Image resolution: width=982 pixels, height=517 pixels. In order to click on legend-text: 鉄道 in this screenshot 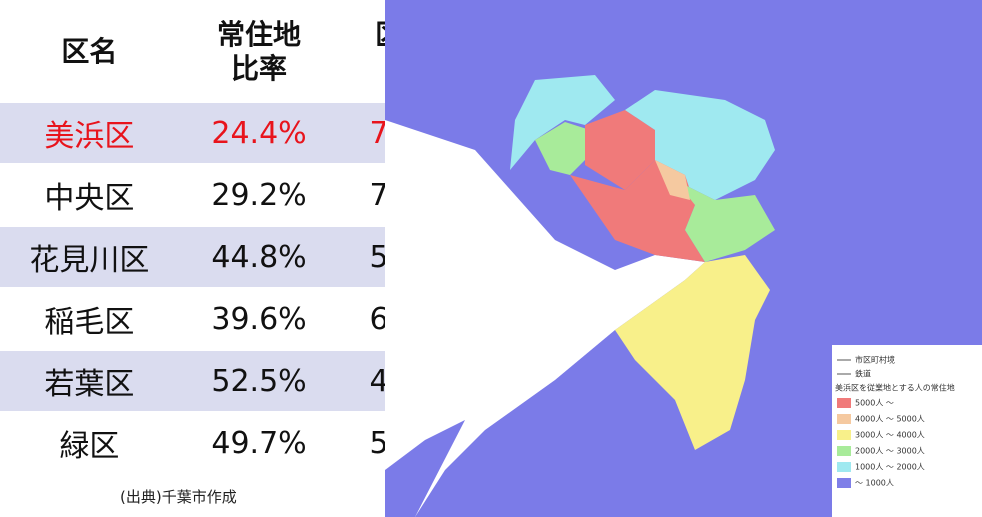, I will do `click(863, 374)`.